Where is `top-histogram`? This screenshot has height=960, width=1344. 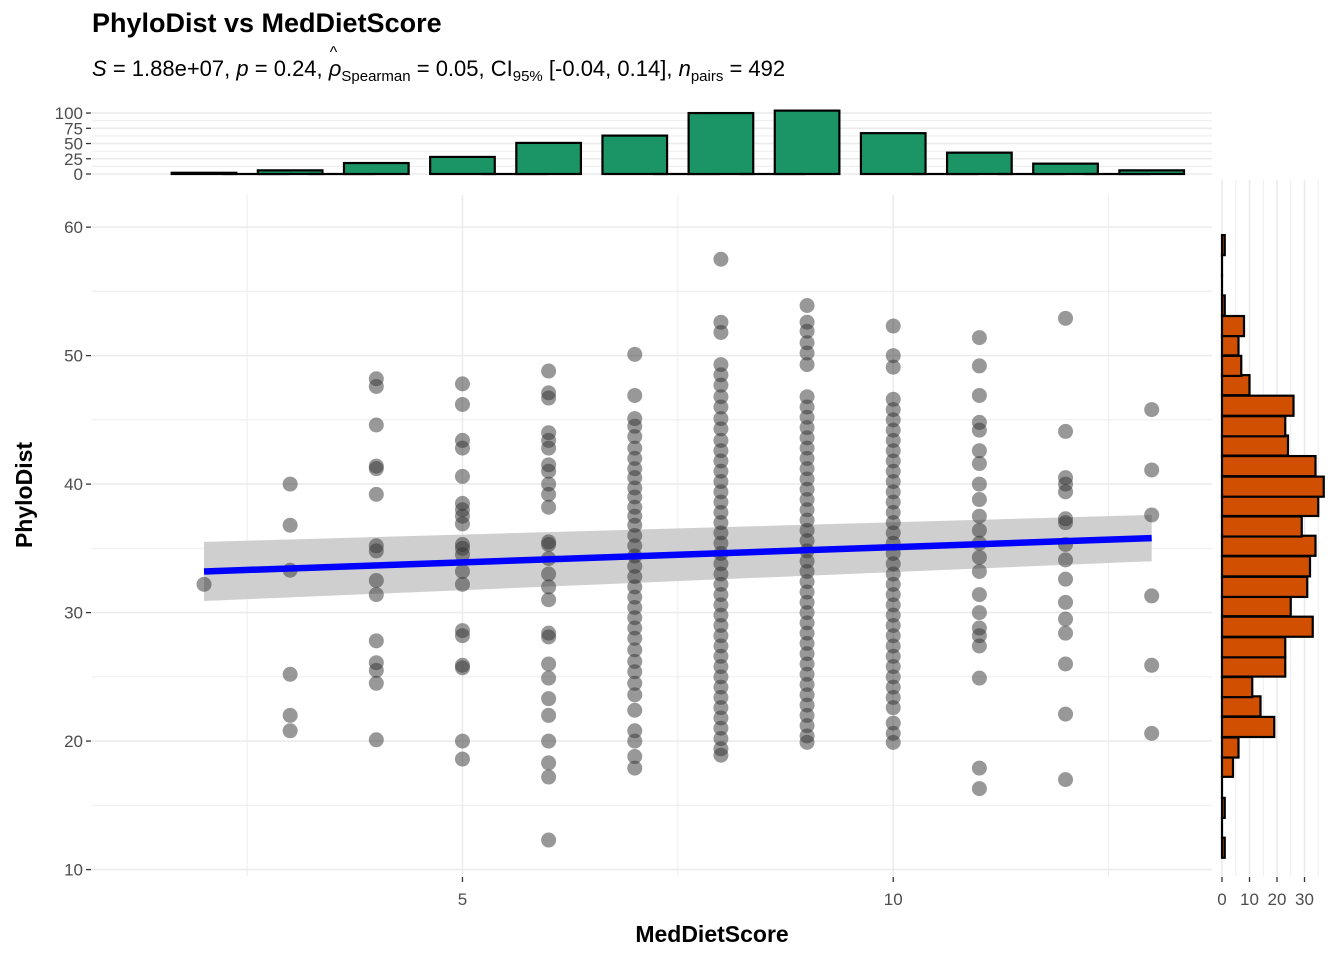
top-histogram is located at coordinates (678, 142).